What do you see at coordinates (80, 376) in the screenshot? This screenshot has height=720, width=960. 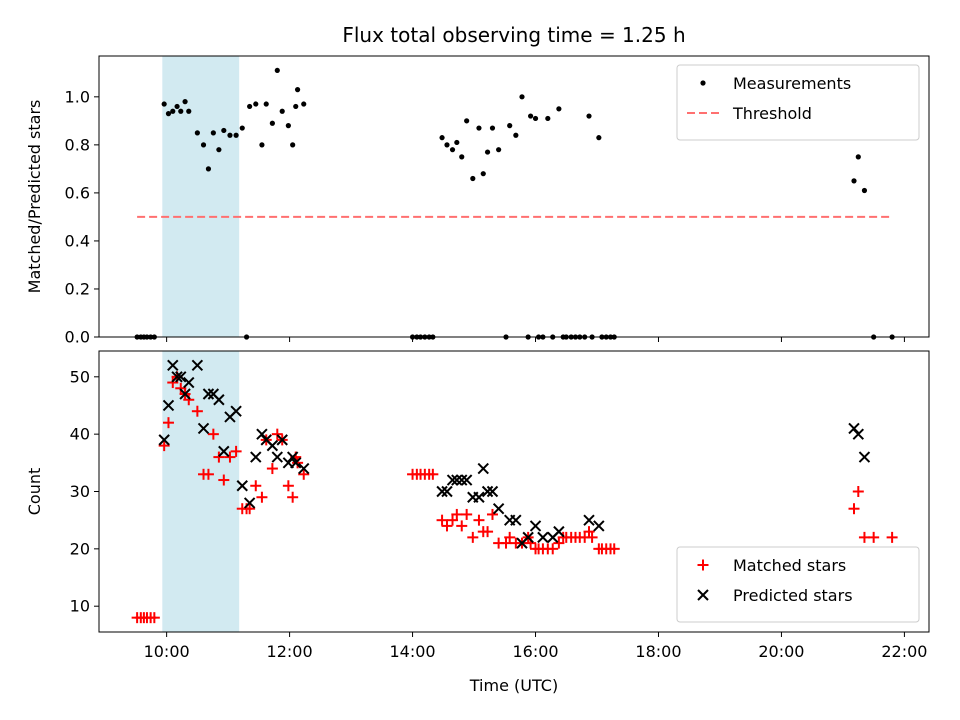 I see `y-tick-label: 50` at bounding box center [80, 376].